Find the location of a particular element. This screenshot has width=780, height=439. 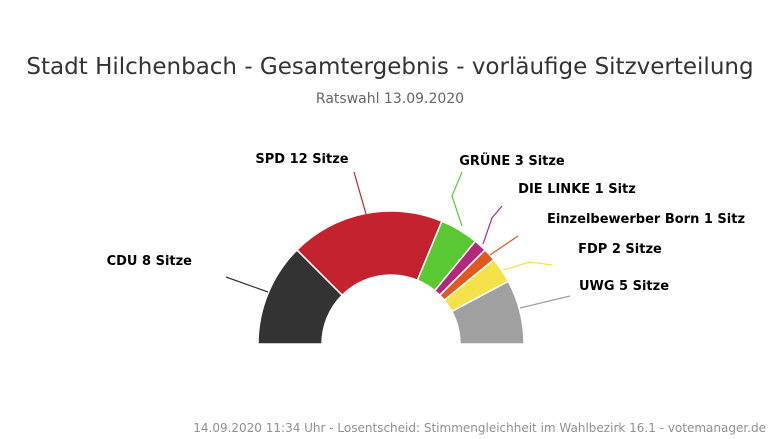

chart-slices is located at coordinates (391, 277).